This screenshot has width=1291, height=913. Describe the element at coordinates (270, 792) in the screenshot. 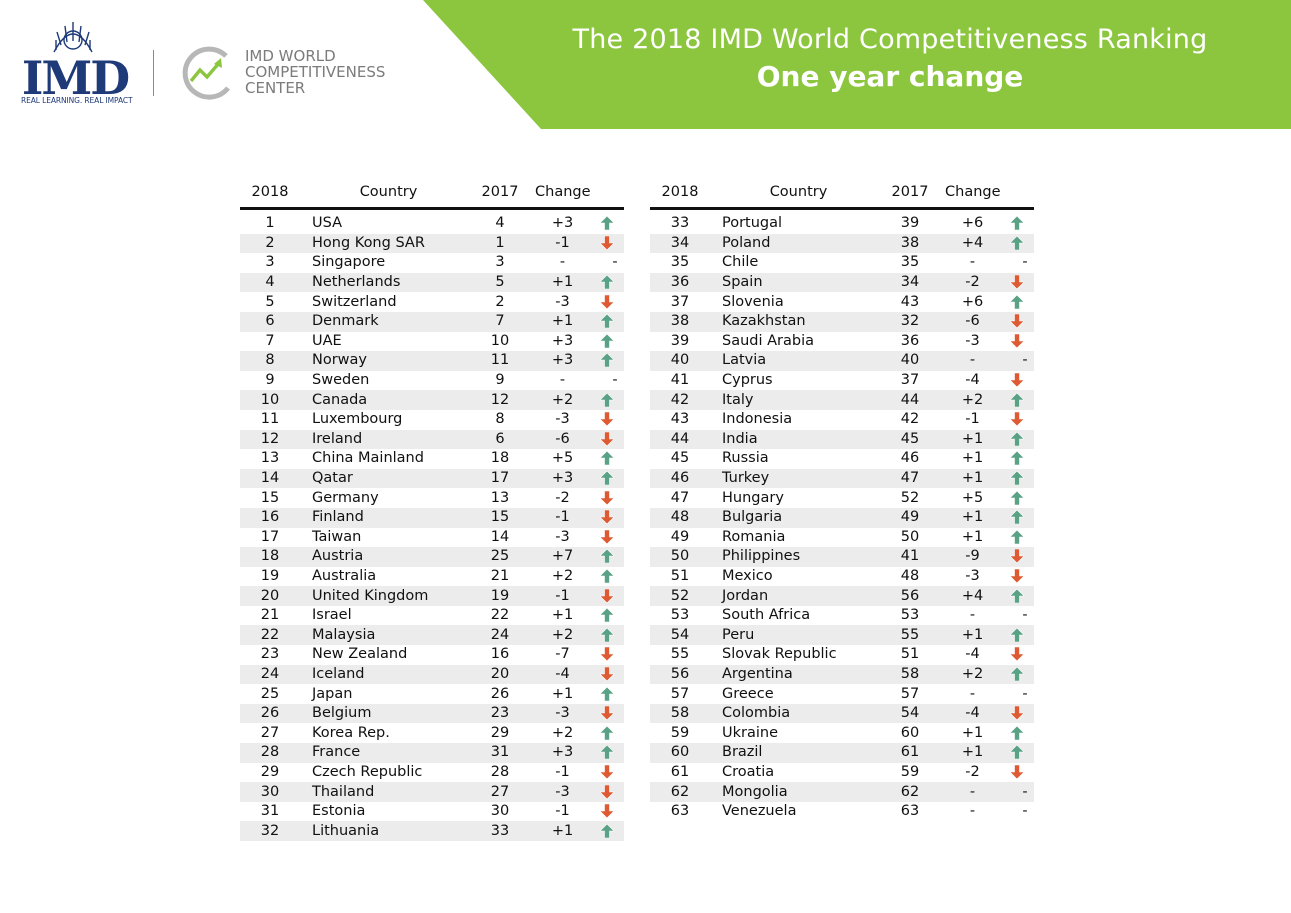

I see `rank-2018-cell: 30` at that location.